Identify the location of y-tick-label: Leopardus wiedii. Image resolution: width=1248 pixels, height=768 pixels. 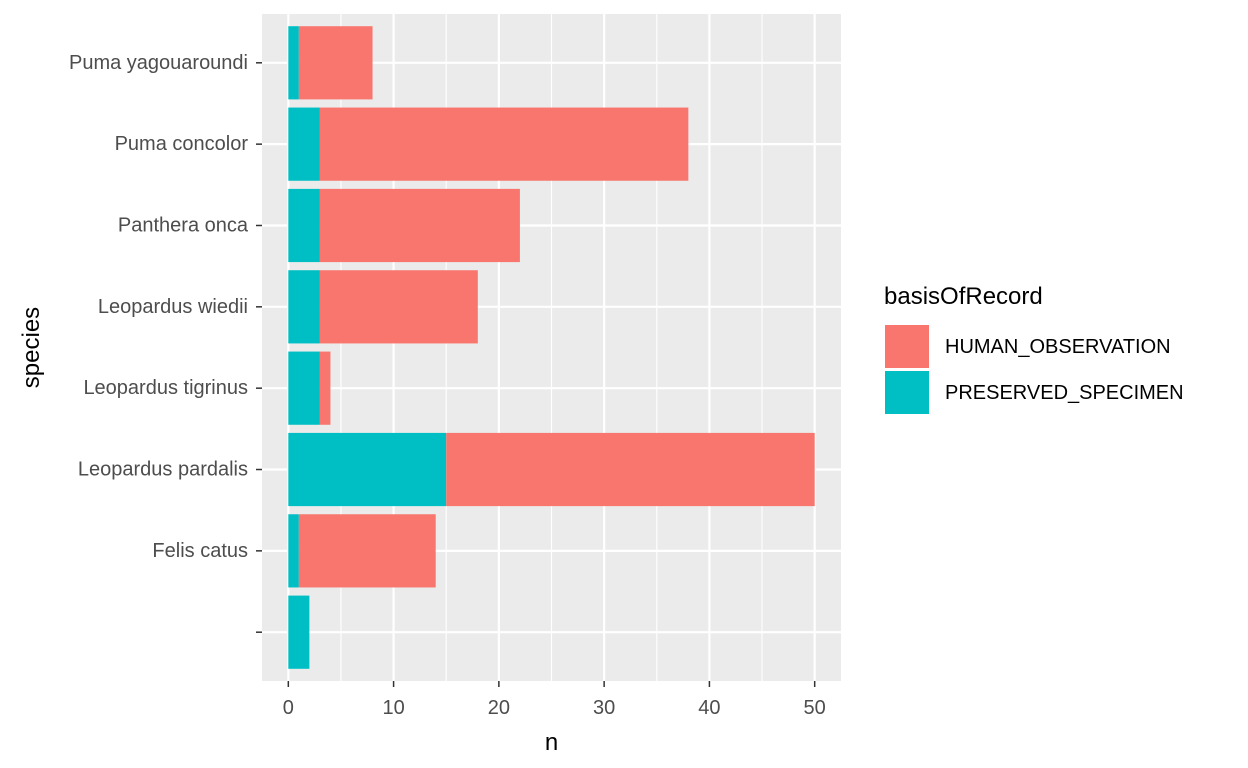
(173, 307).